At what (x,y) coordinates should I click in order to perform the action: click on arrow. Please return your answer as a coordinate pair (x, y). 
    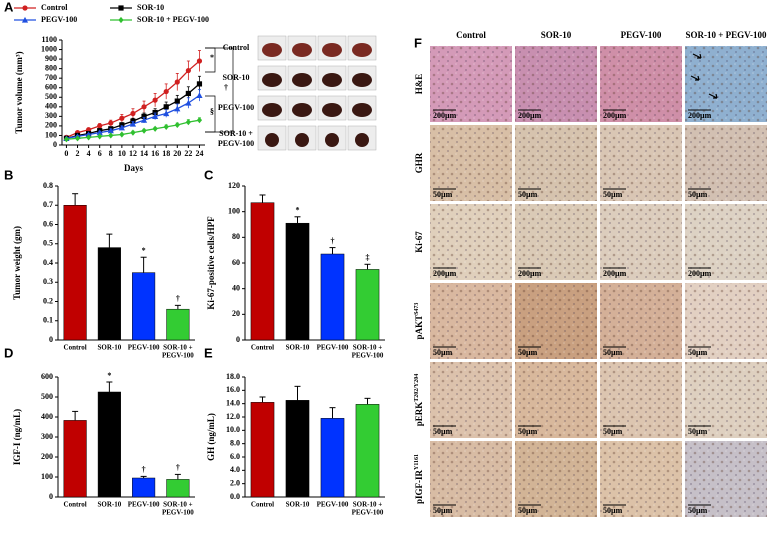
    Looking at the image, I should click on (713, 96).